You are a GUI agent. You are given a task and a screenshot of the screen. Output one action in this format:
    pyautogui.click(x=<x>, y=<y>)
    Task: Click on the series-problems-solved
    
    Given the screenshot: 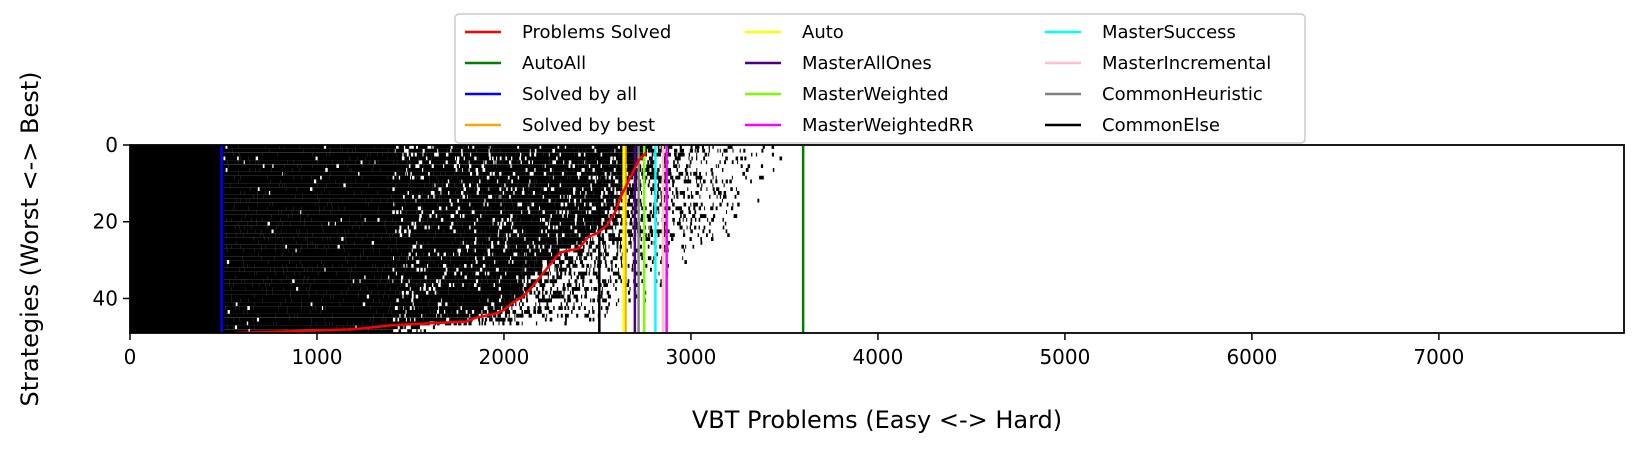 What is the action you would take?
    pyautogui.click(x=440, y=242)
    